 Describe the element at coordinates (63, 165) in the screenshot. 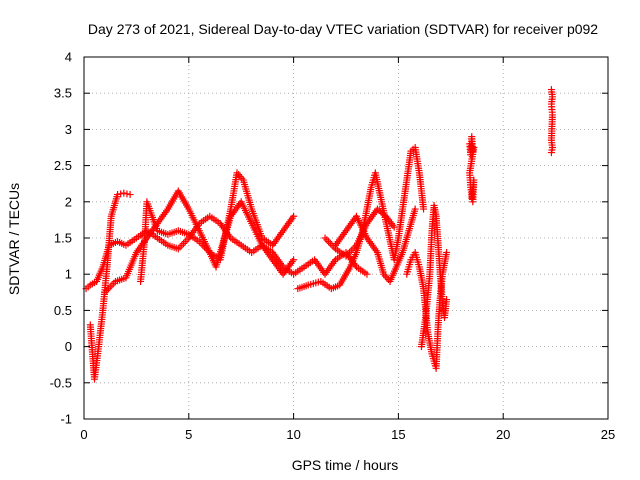

I see `y-tick-label: 2.5` at that location.